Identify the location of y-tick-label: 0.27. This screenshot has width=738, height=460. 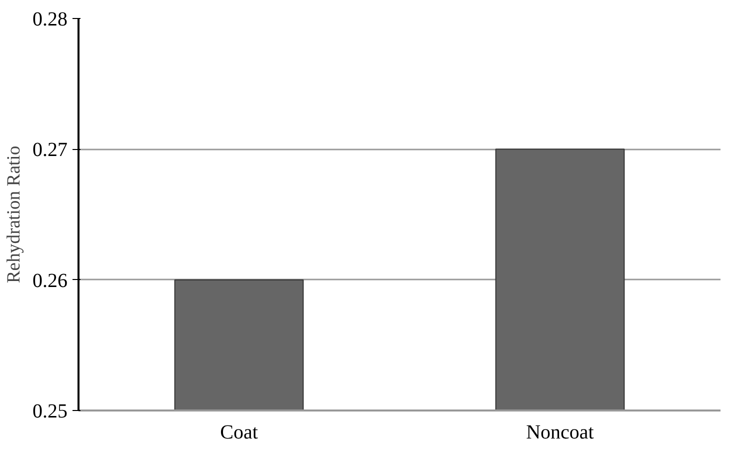
(50, 150).